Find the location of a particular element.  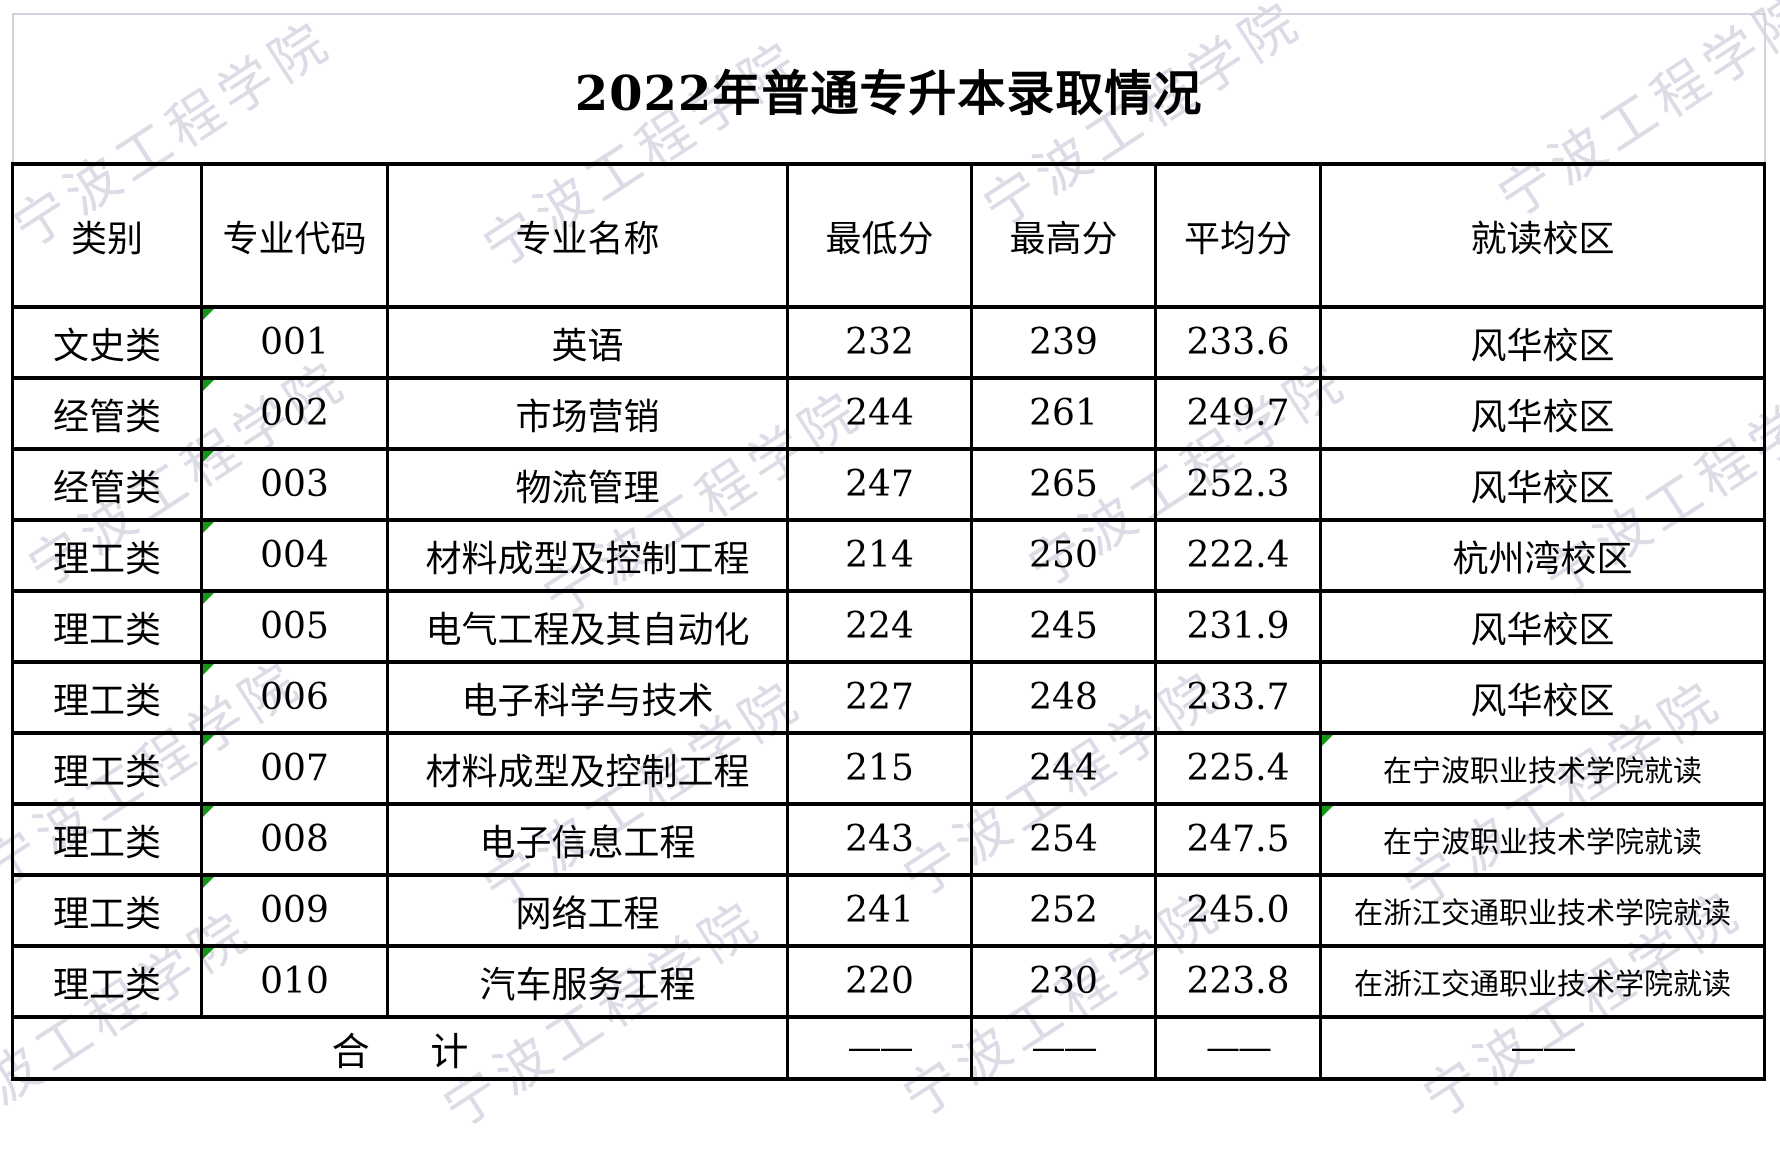

total-avg-cell: —— is located at coordinates (1238, 1048).